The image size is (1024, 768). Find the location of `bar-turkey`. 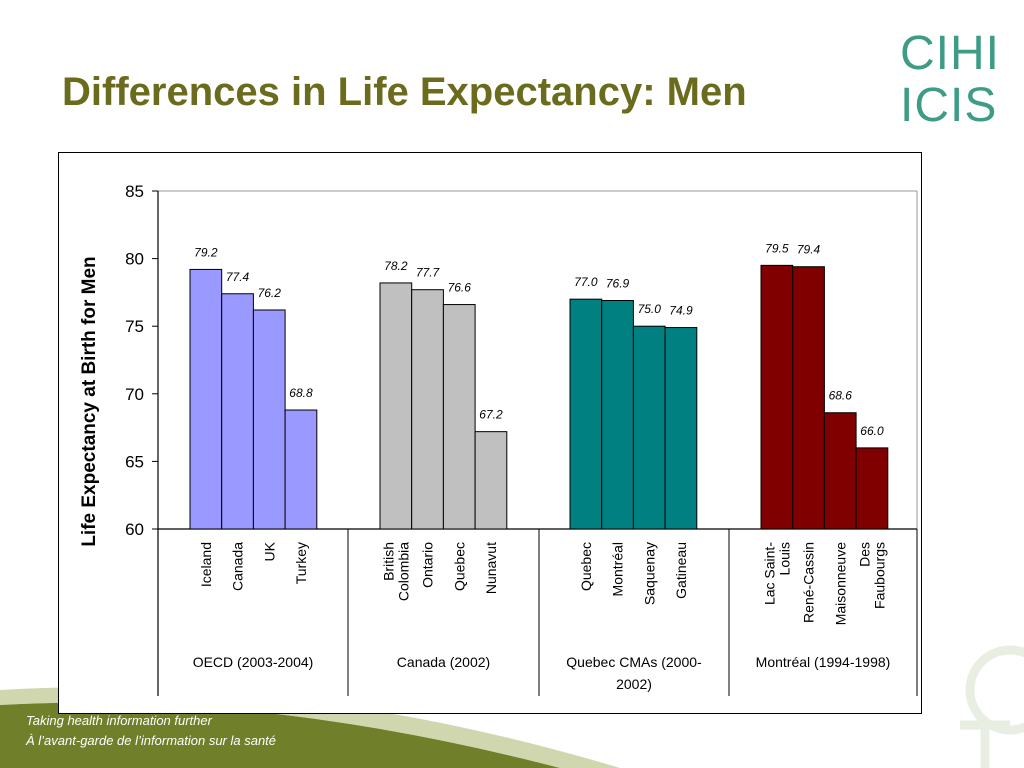

bar-turkey is located at coordinates (301, 469).